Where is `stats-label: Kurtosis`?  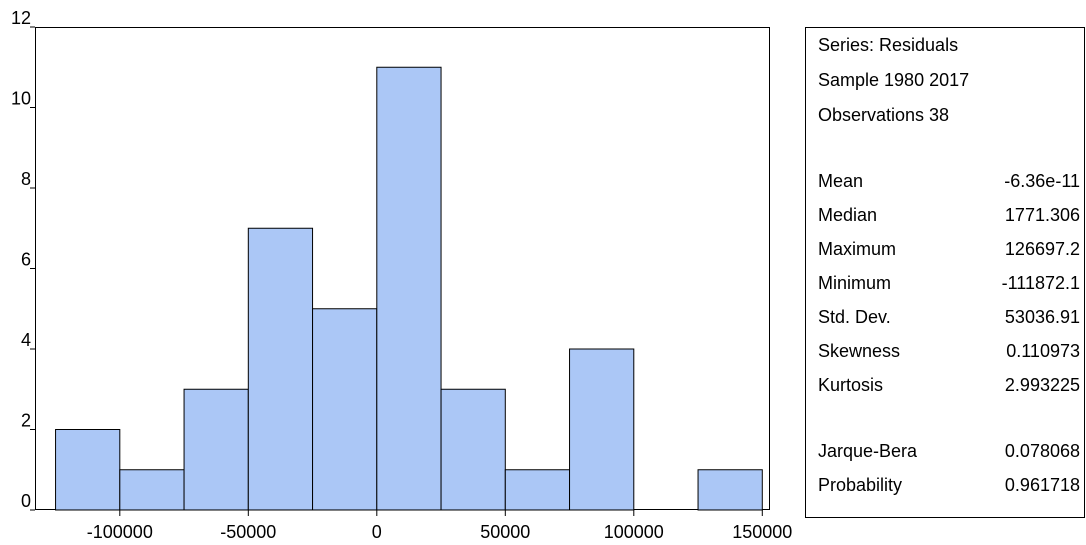 stats-label: Kurtosis is located at coordinates (850, 385).